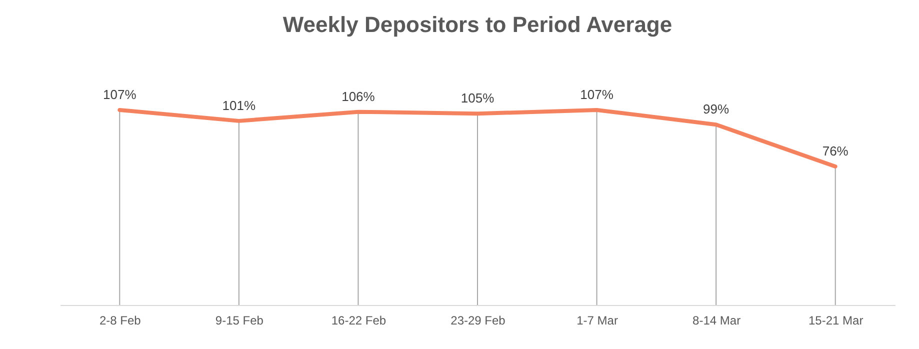 Image resolution: width=919 pixels, height=349 pixels. I want to click on data-label: 106%, so click(359, 96).